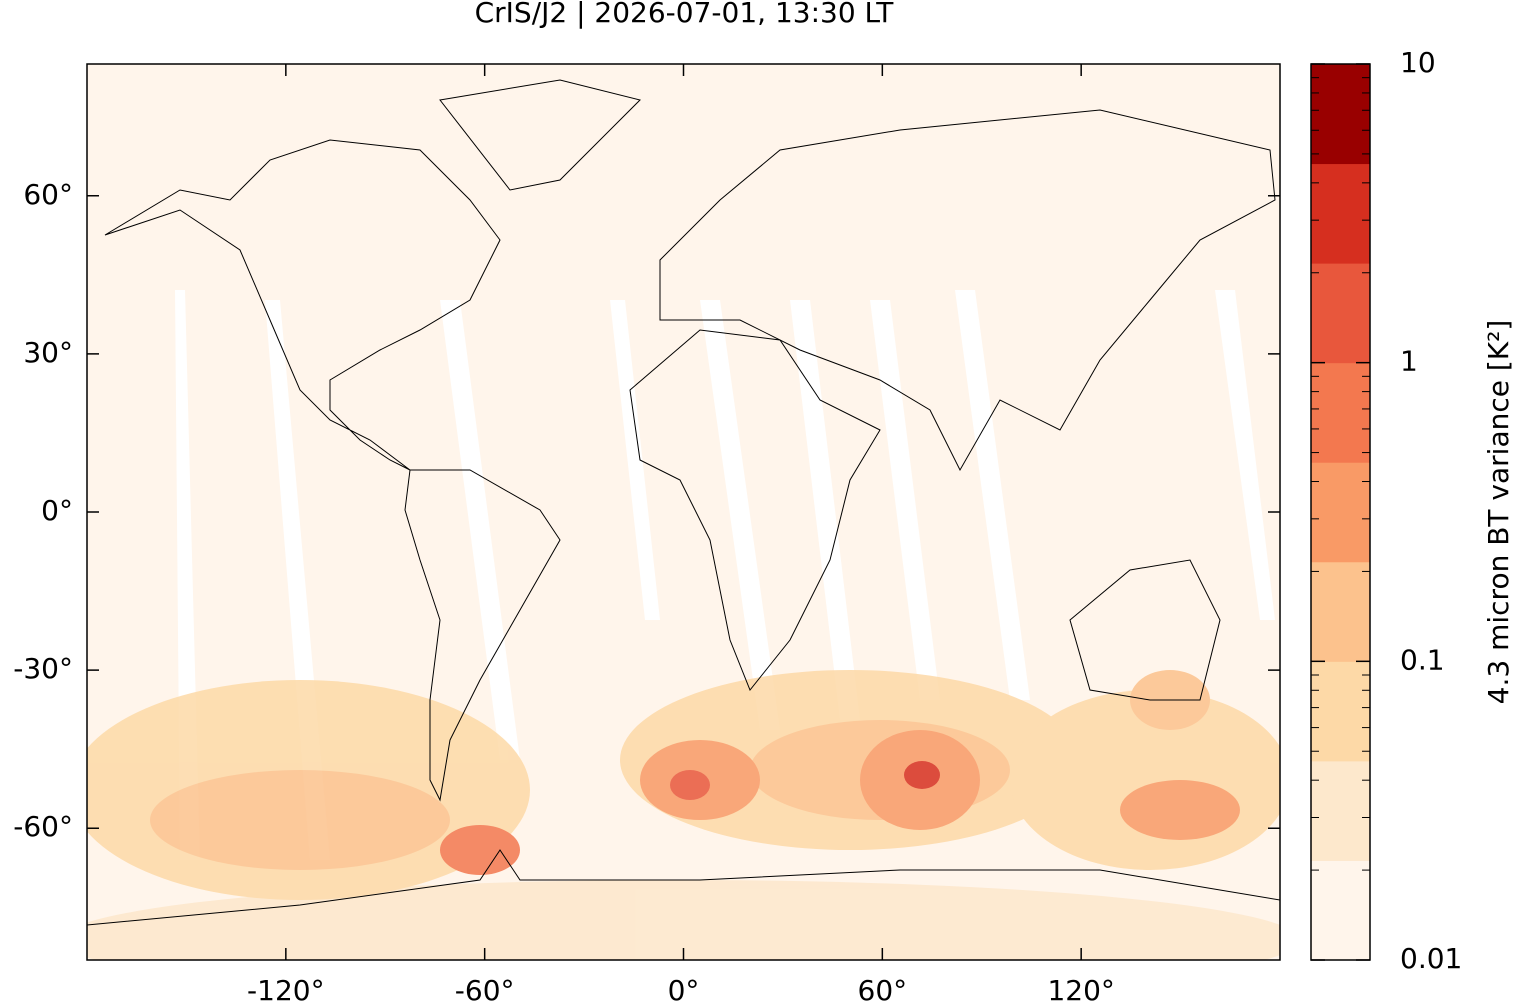 Image resolution: width=1519 pixels, height=1006 pixels. Describe the element at coordinates (485, 988) in the screenshot. I see `x-tick-label: -60°` at that location.